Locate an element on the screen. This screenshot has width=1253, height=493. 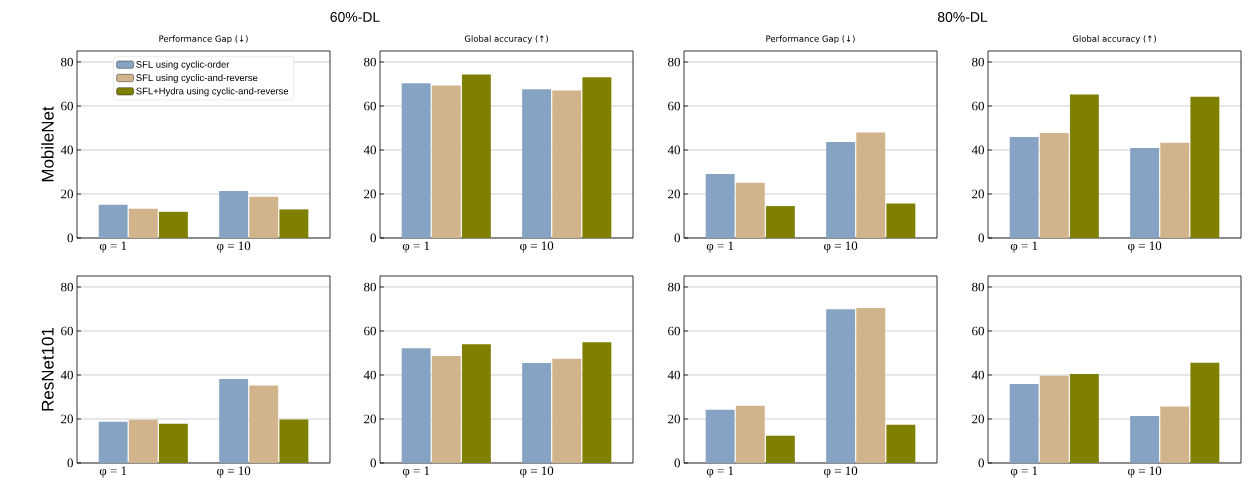
legend-label: SFL+Hydra using cyclic-and-reverse is located at coordinates (212, 92).